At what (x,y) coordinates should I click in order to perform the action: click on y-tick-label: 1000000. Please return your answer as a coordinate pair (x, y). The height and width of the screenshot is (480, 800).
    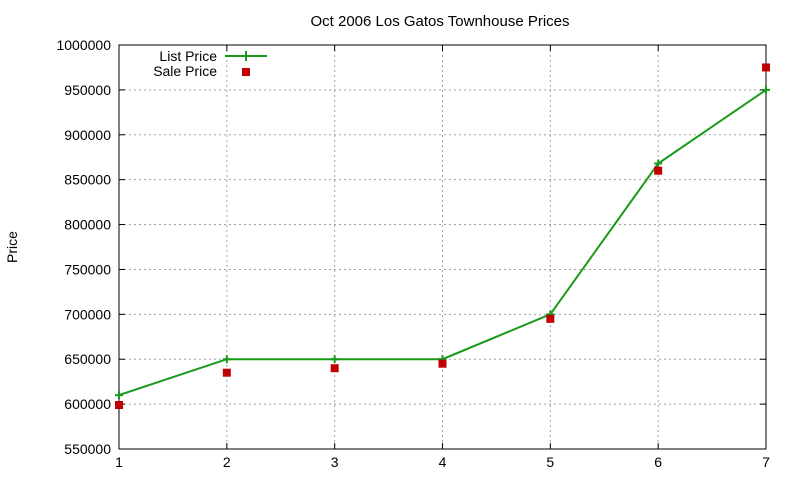
    Looking at the image, I should click on (83, 45).